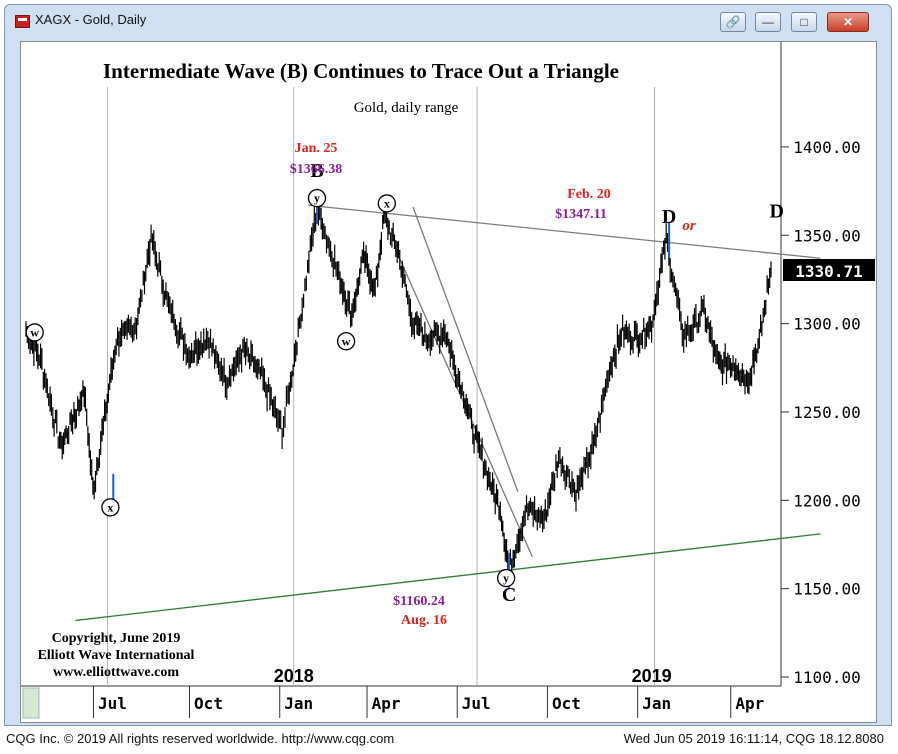  I want to click on time-axis: Jul Oct Jan Apr Jul Oct Jan Apr 2018 2019, so click(428, 692).